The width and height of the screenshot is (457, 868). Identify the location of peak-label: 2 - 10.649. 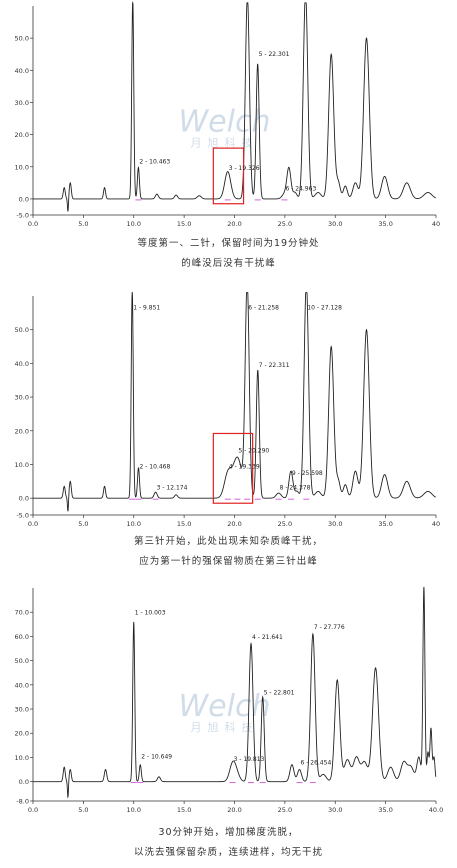
(156, 757).